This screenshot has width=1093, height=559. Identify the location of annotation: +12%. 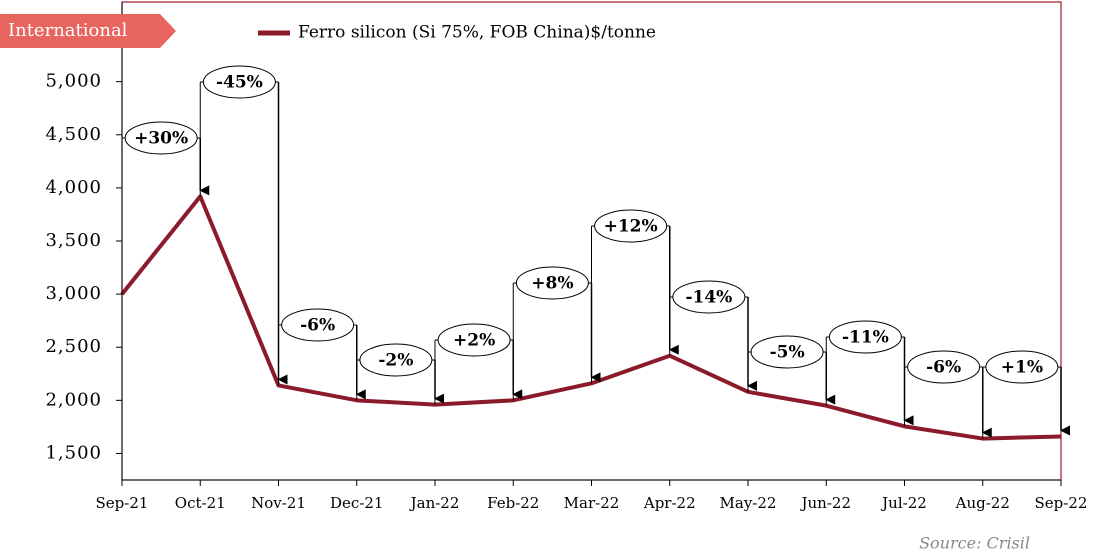
(631, 227).